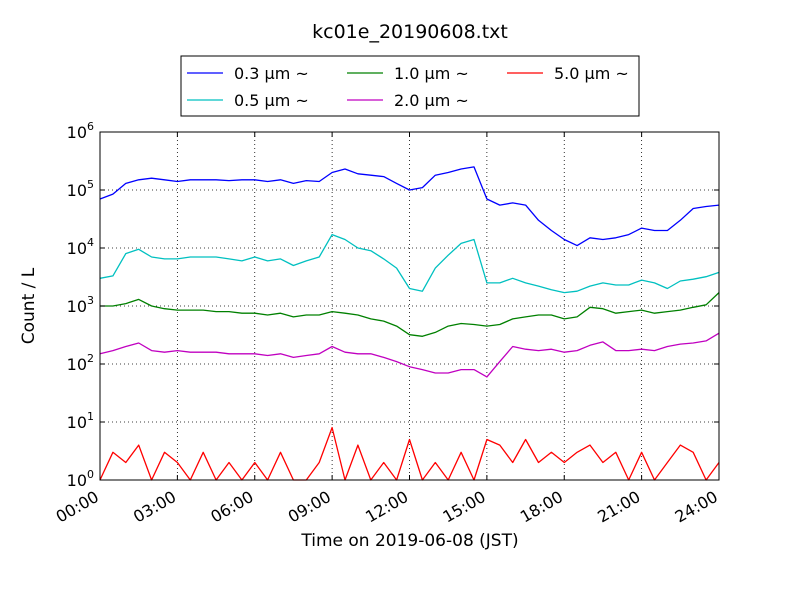  What do you see at coordinates (77, 507) in the screenshot?
I see `x-tick-label: 00:00` at bounding box center [77, 507].